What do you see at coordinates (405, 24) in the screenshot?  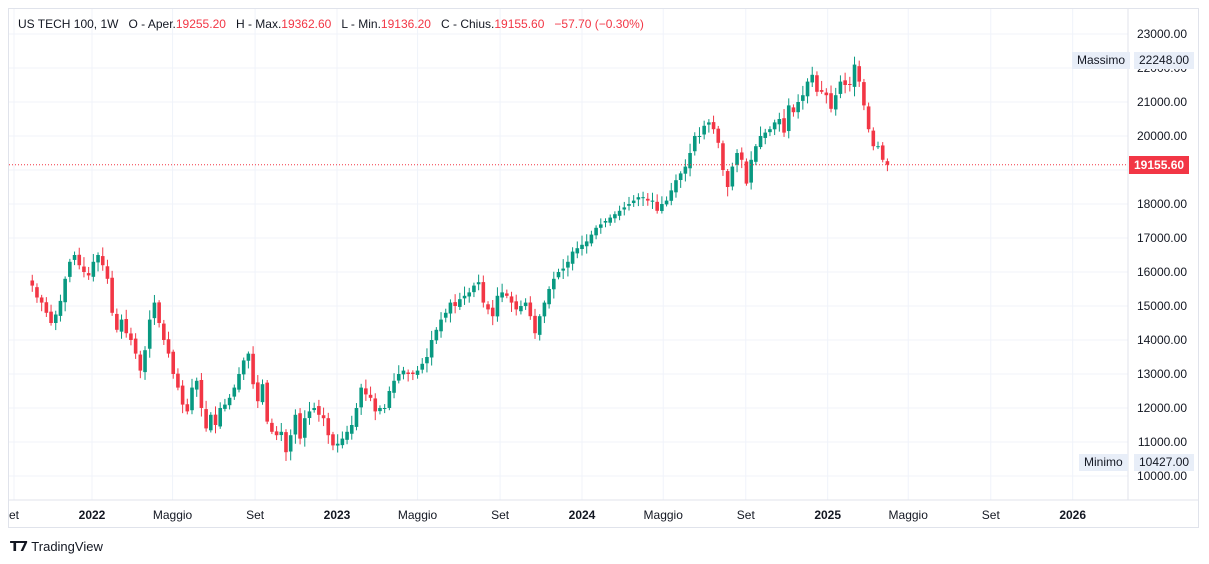 I see `legend-low-value: 19136.20` at bounding box center [405, 24].